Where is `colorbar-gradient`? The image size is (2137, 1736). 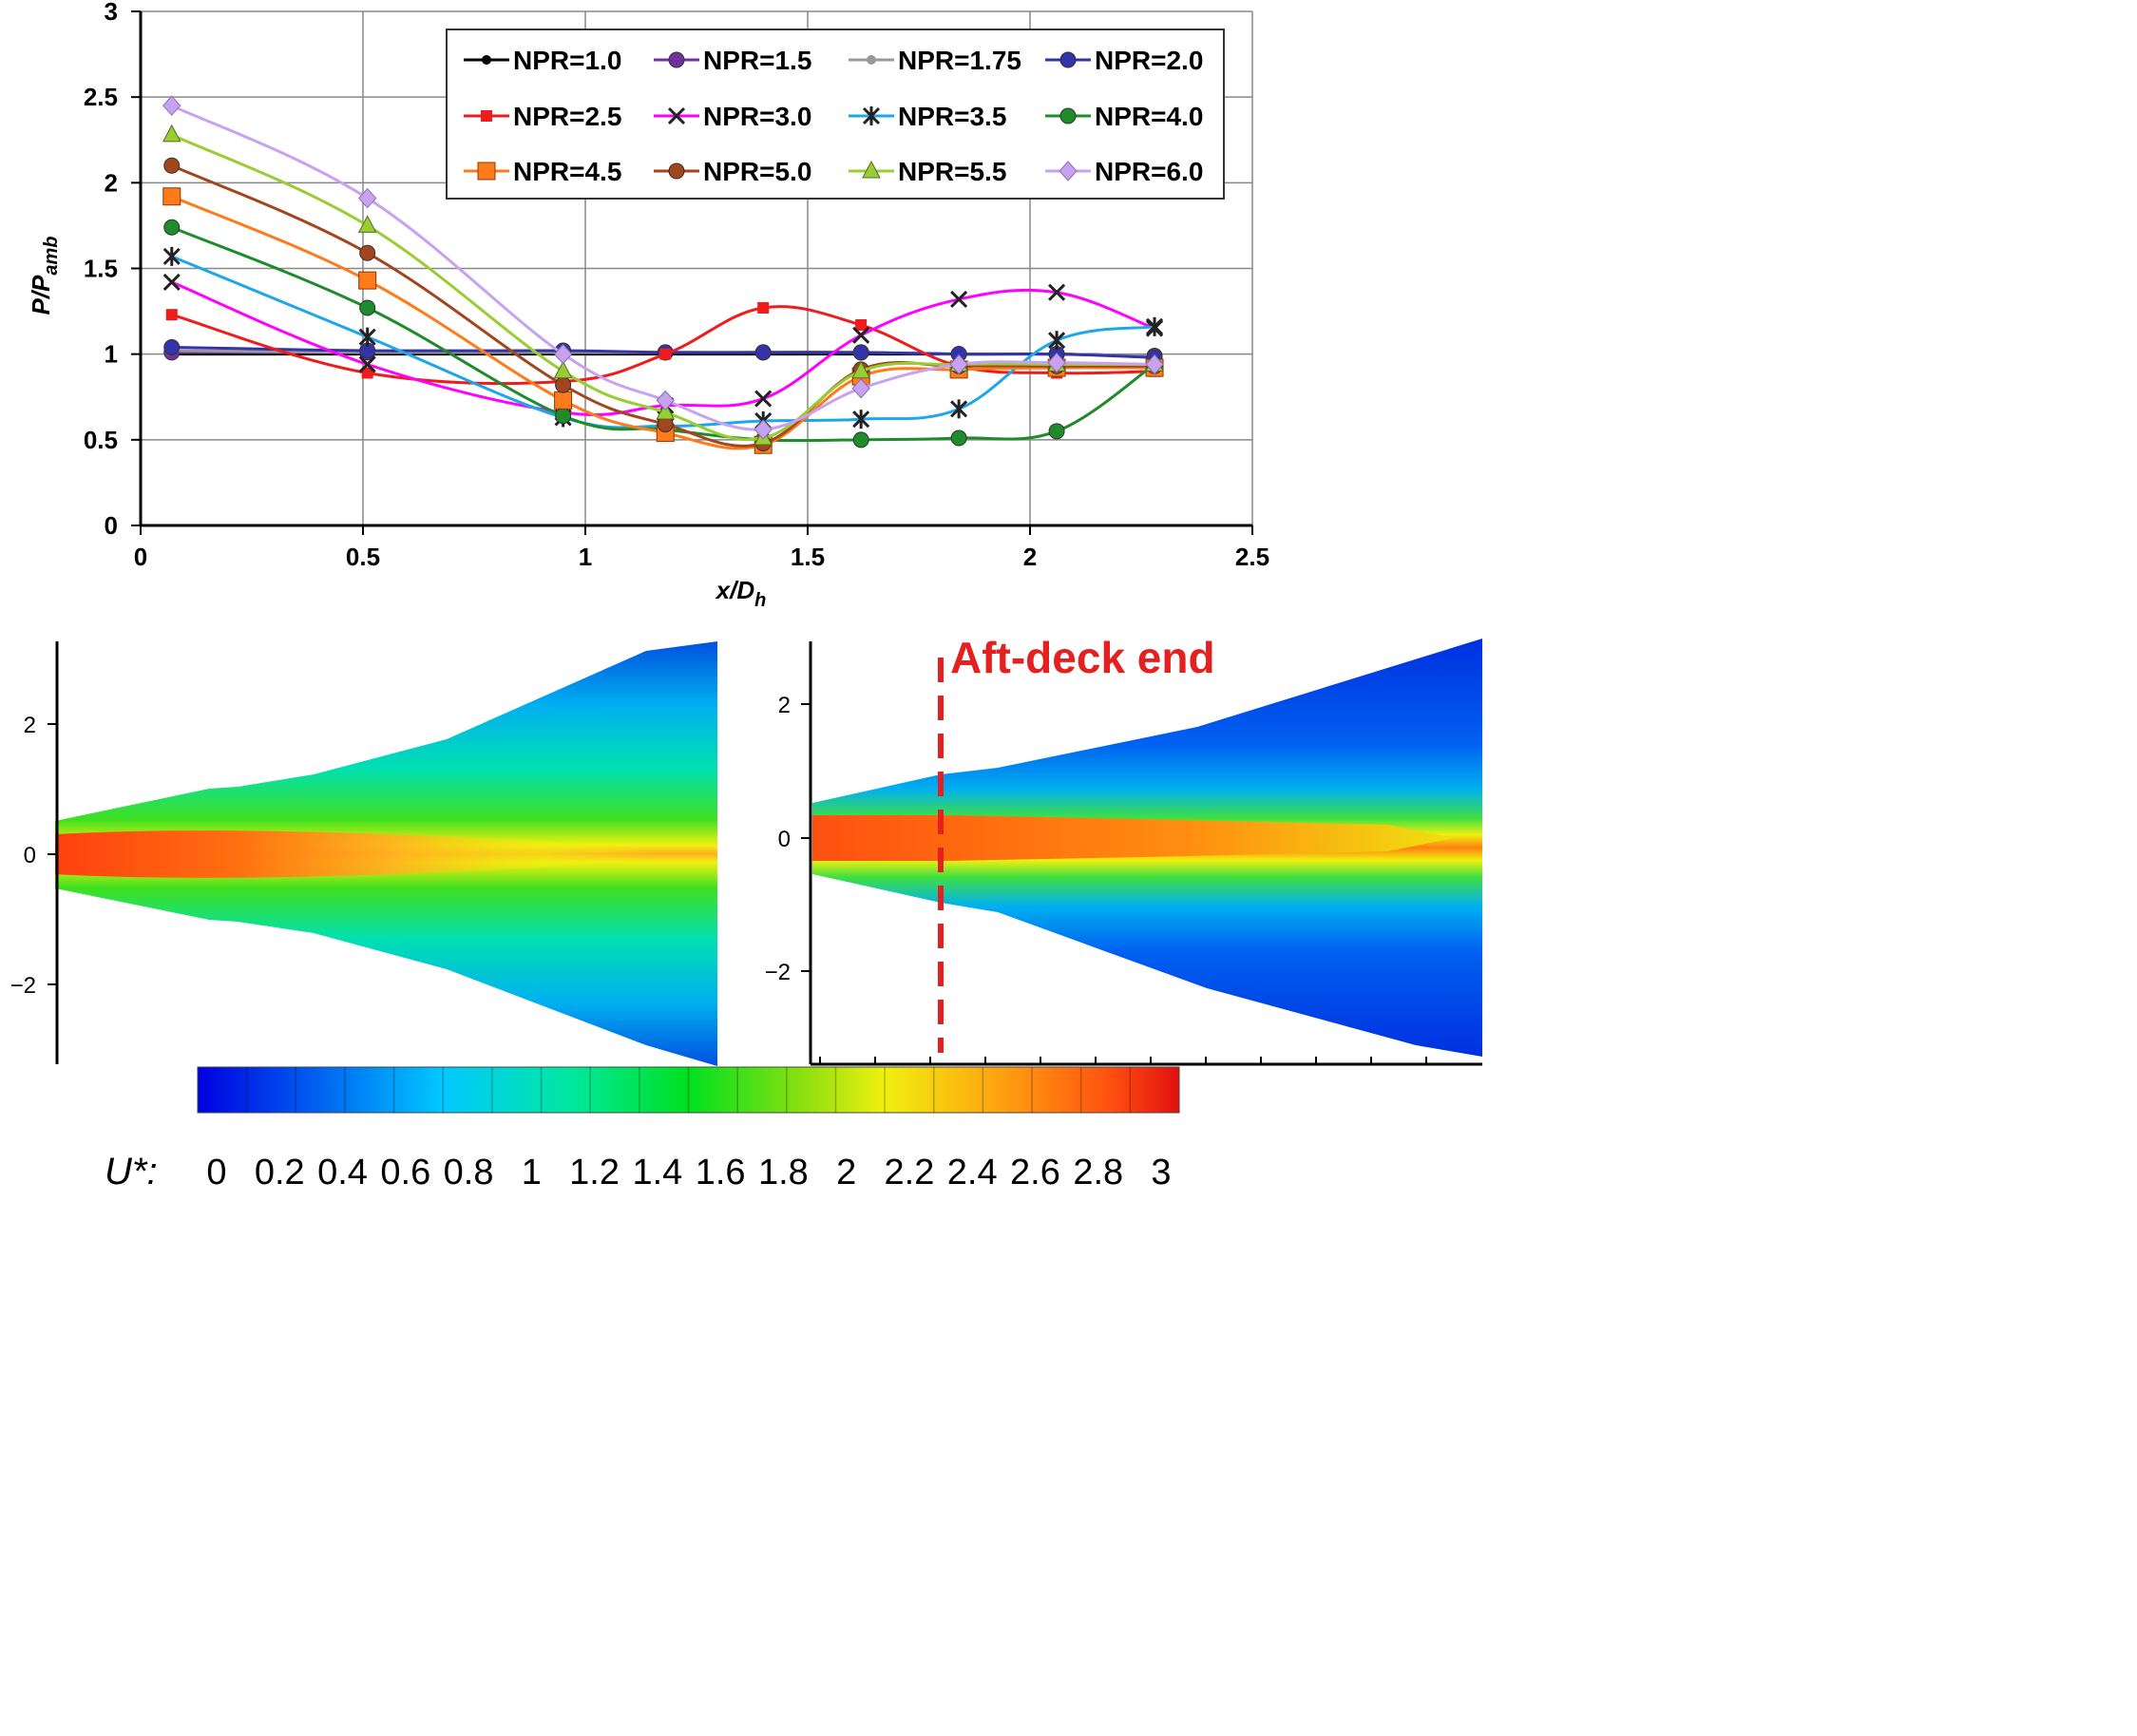 colorbar-gradient is located at coordinates (689, 1090).